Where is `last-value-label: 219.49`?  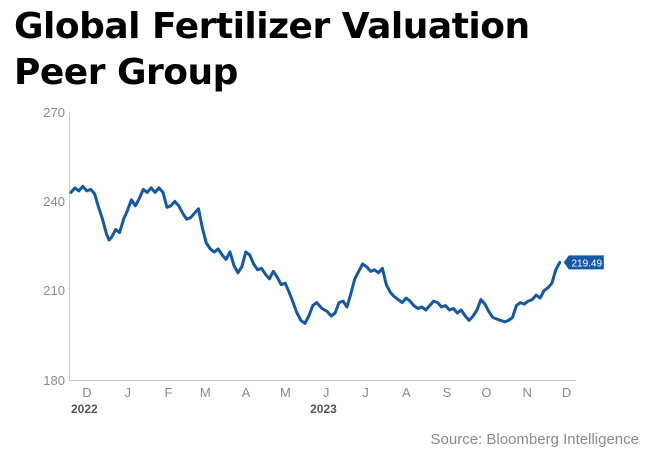
last-value-label: 219.49 is located at coordinates (586, 263).